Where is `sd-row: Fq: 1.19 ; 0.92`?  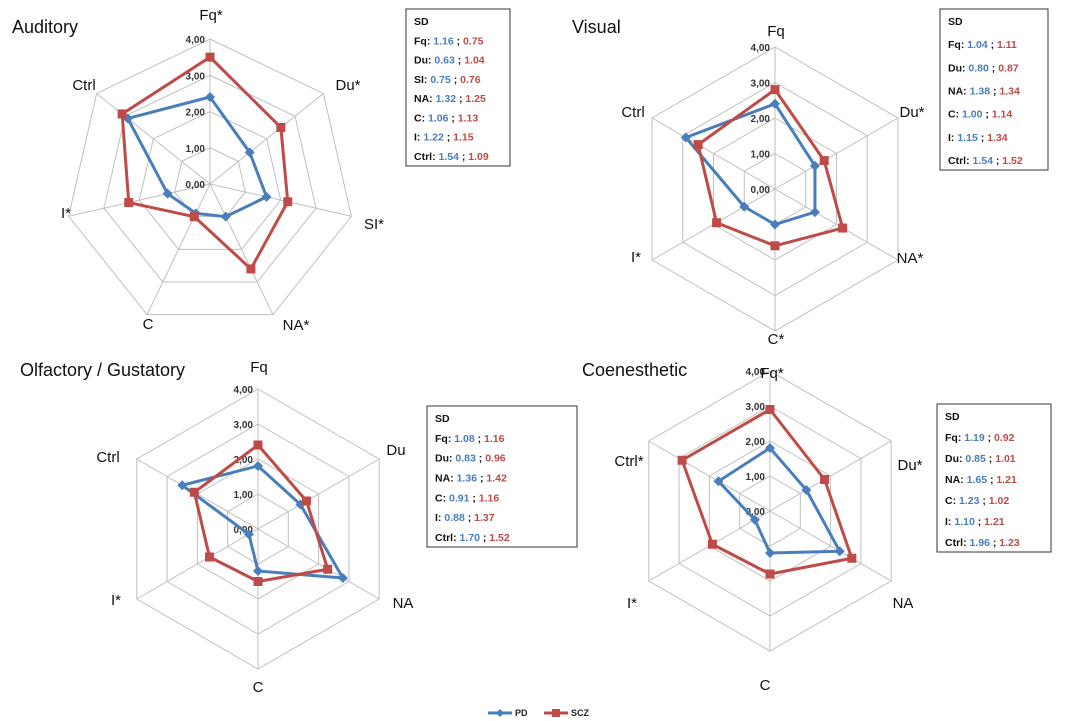
sd-row: Fq: 1.19 ; 0.92 is located at coordinates (980, 438).